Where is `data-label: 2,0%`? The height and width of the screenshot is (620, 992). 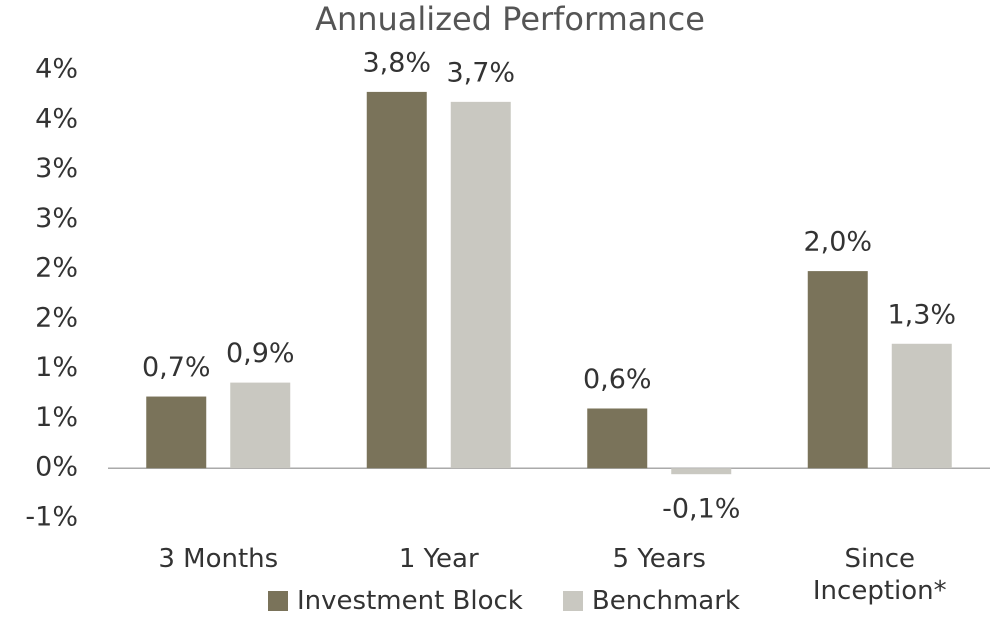 data-label: 2,0% is located at coordinates (837, 242).